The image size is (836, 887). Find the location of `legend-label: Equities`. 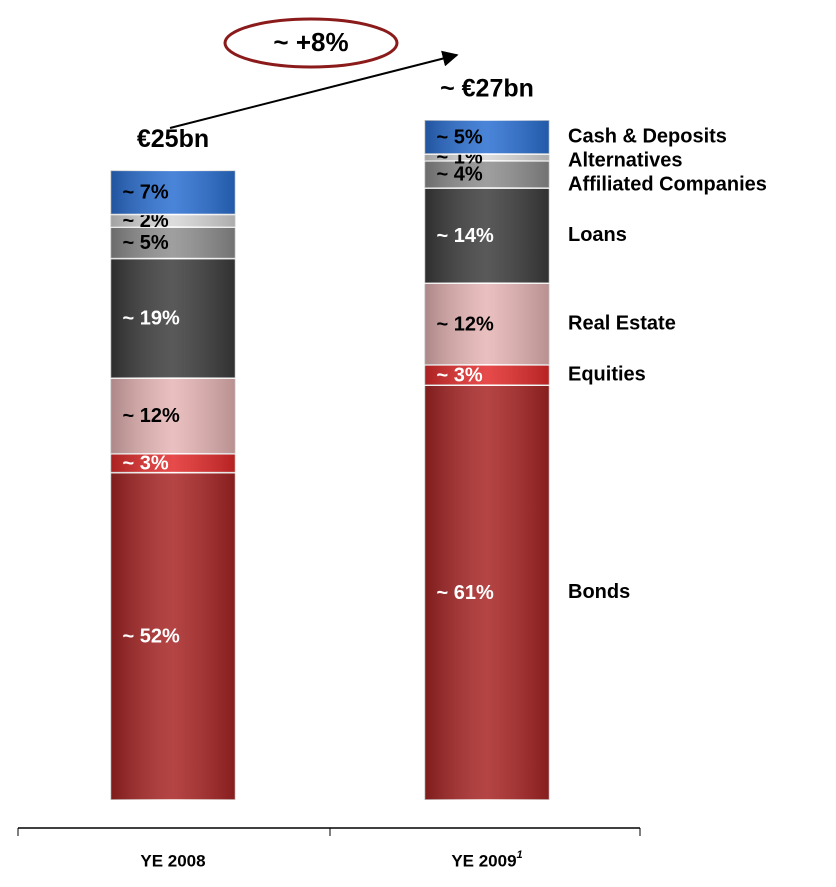

legend-label: Equities is located at coordinates (607, 374).